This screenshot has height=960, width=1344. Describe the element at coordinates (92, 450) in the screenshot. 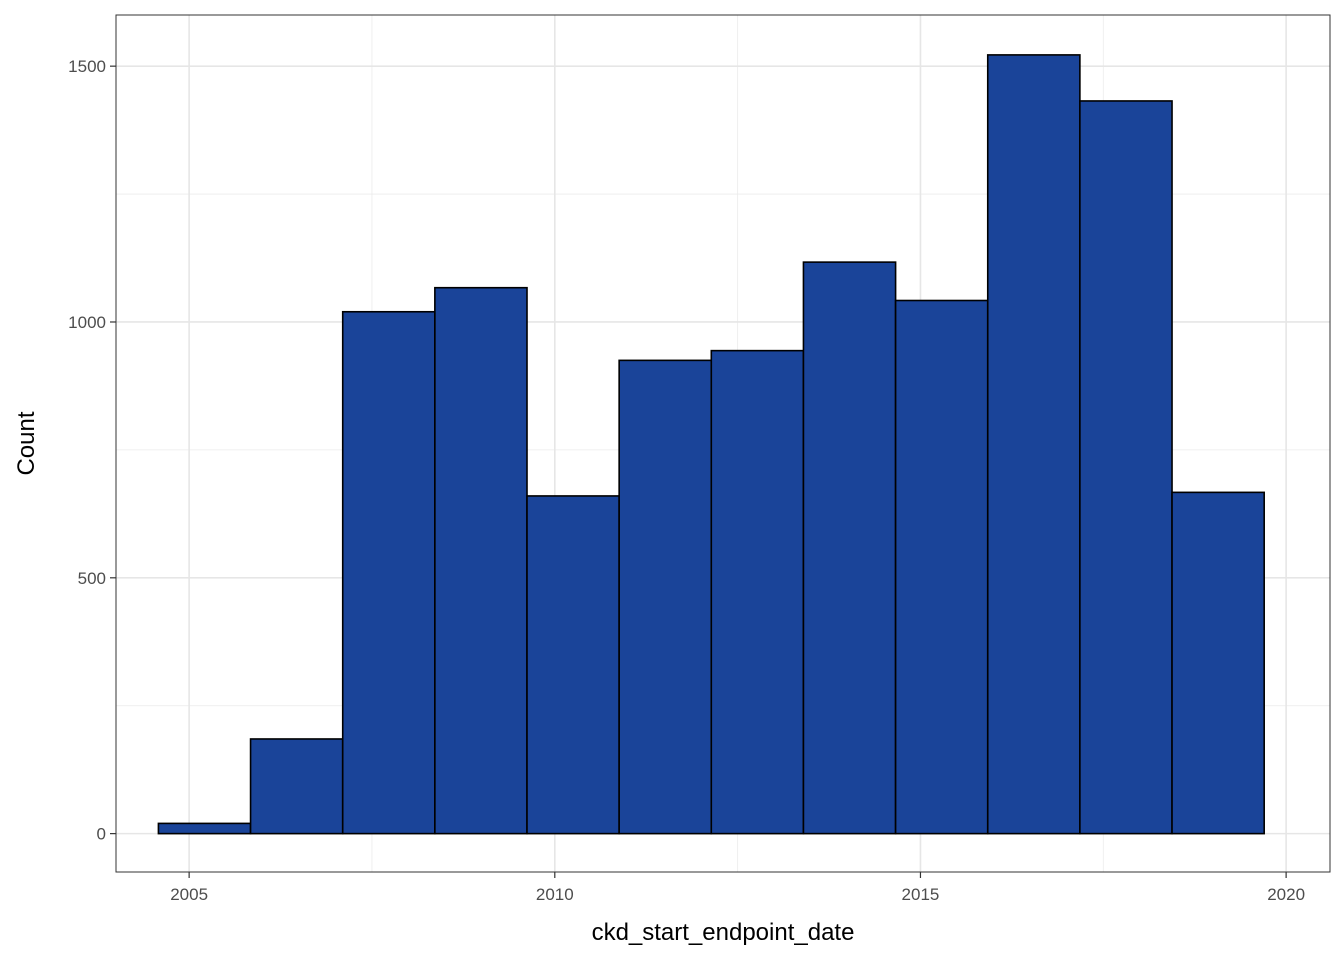

I see `y-axis: 0 500 1000 1500` at that location.